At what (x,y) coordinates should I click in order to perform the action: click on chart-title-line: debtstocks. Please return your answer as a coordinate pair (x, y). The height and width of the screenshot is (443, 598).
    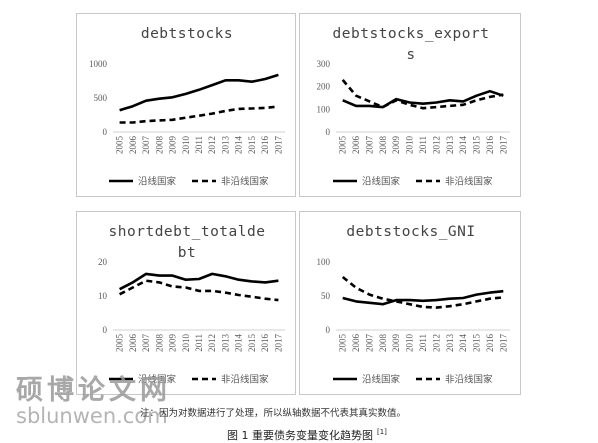
    Looking at the image, I should click on (187, 34).